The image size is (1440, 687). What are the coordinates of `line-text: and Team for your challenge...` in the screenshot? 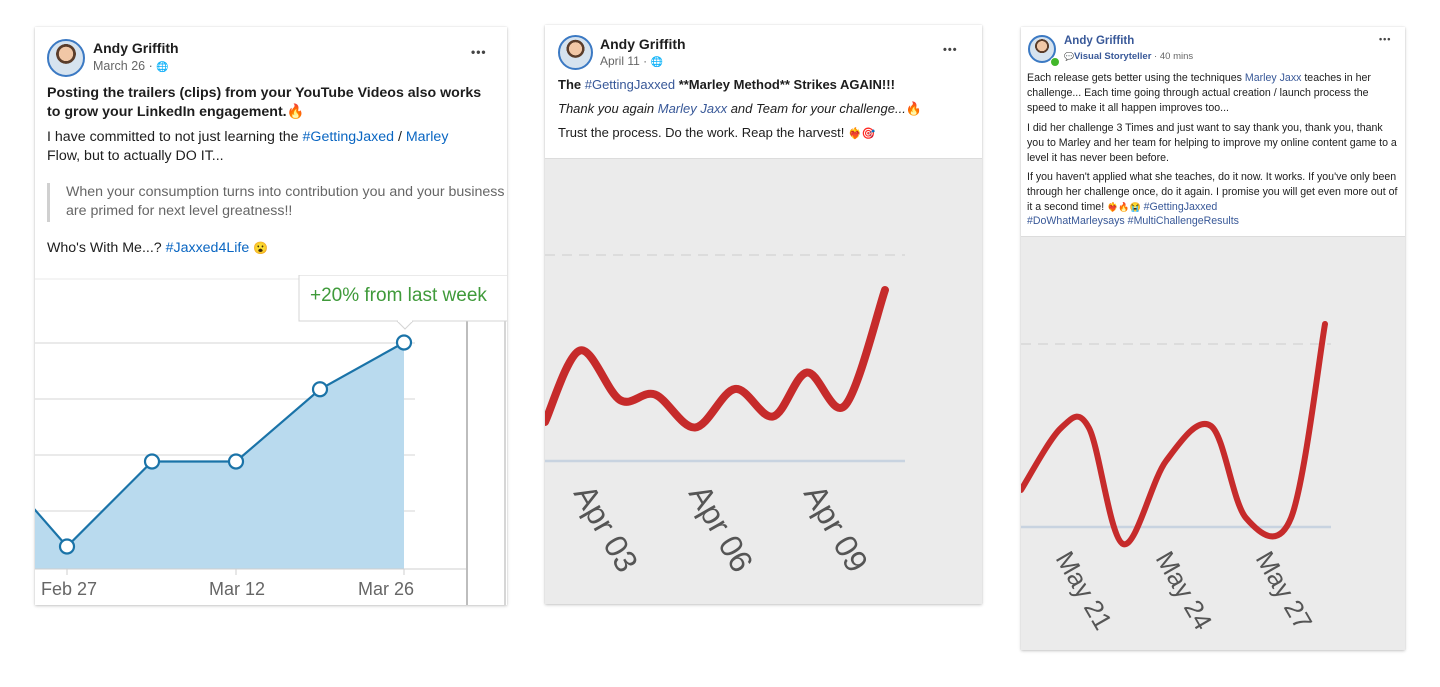 It's located at (816, 108).